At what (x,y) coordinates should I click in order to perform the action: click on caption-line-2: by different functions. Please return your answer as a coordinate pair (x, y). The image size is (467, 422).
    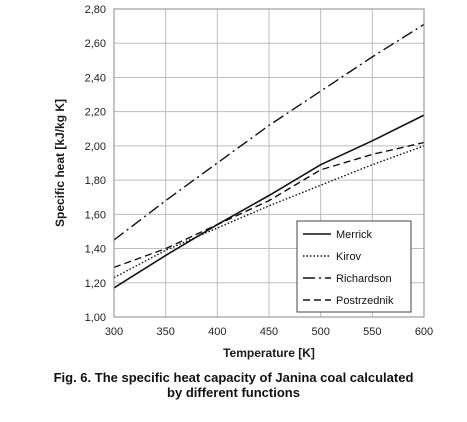
    Looking at the image, I should click on (233, 392).